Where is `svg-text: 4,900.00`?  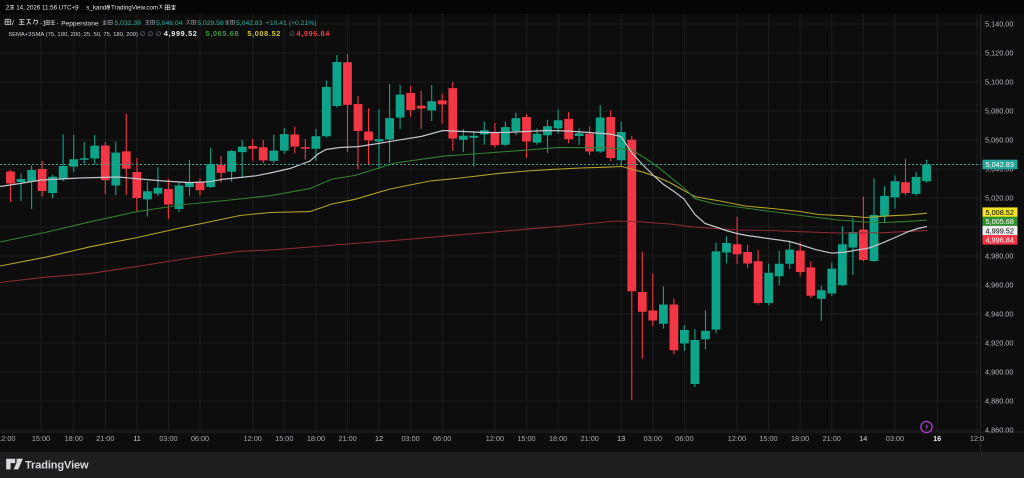
svg-text: 4,900.00 is located at coordinates (999, 372).